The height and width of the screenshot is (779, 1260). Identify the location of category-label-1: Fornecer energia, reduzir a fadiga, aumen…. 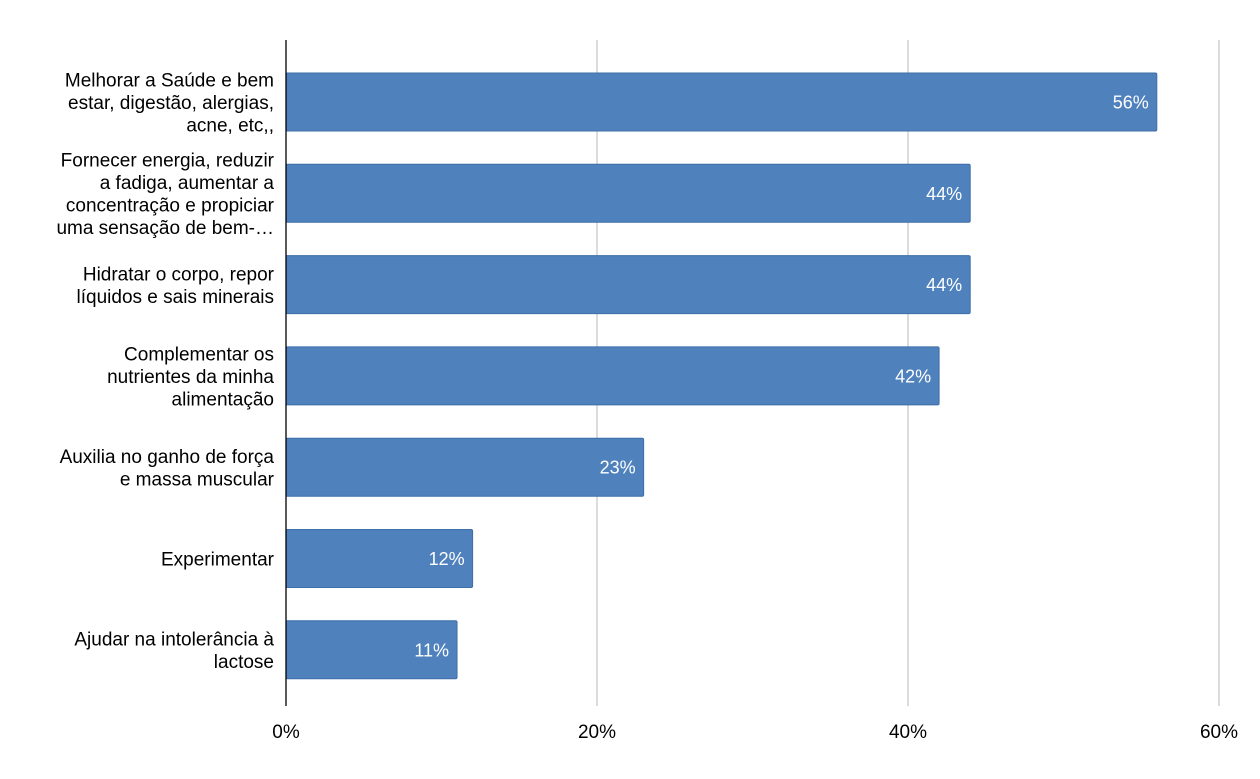
(165, 195).